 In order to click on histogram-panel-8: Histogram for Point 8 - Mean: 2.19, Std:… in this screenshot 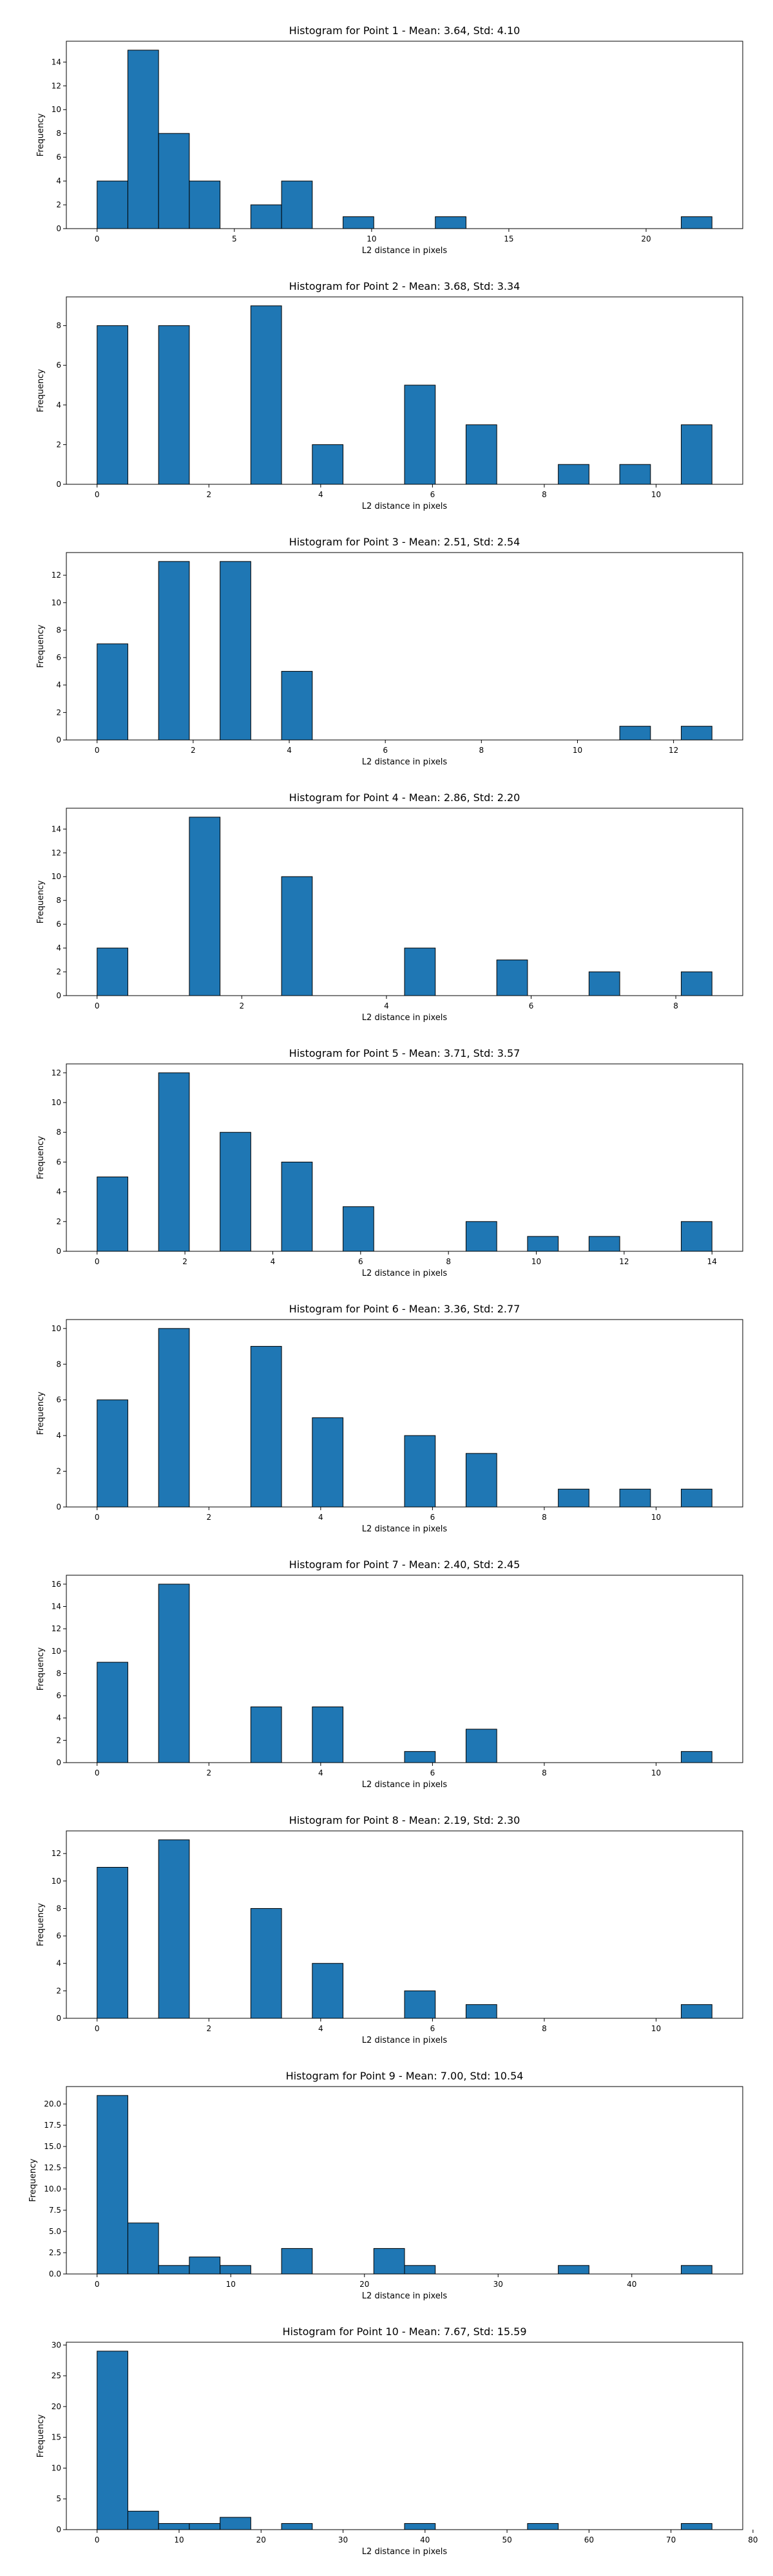, I will do `click(389, 1929)`.